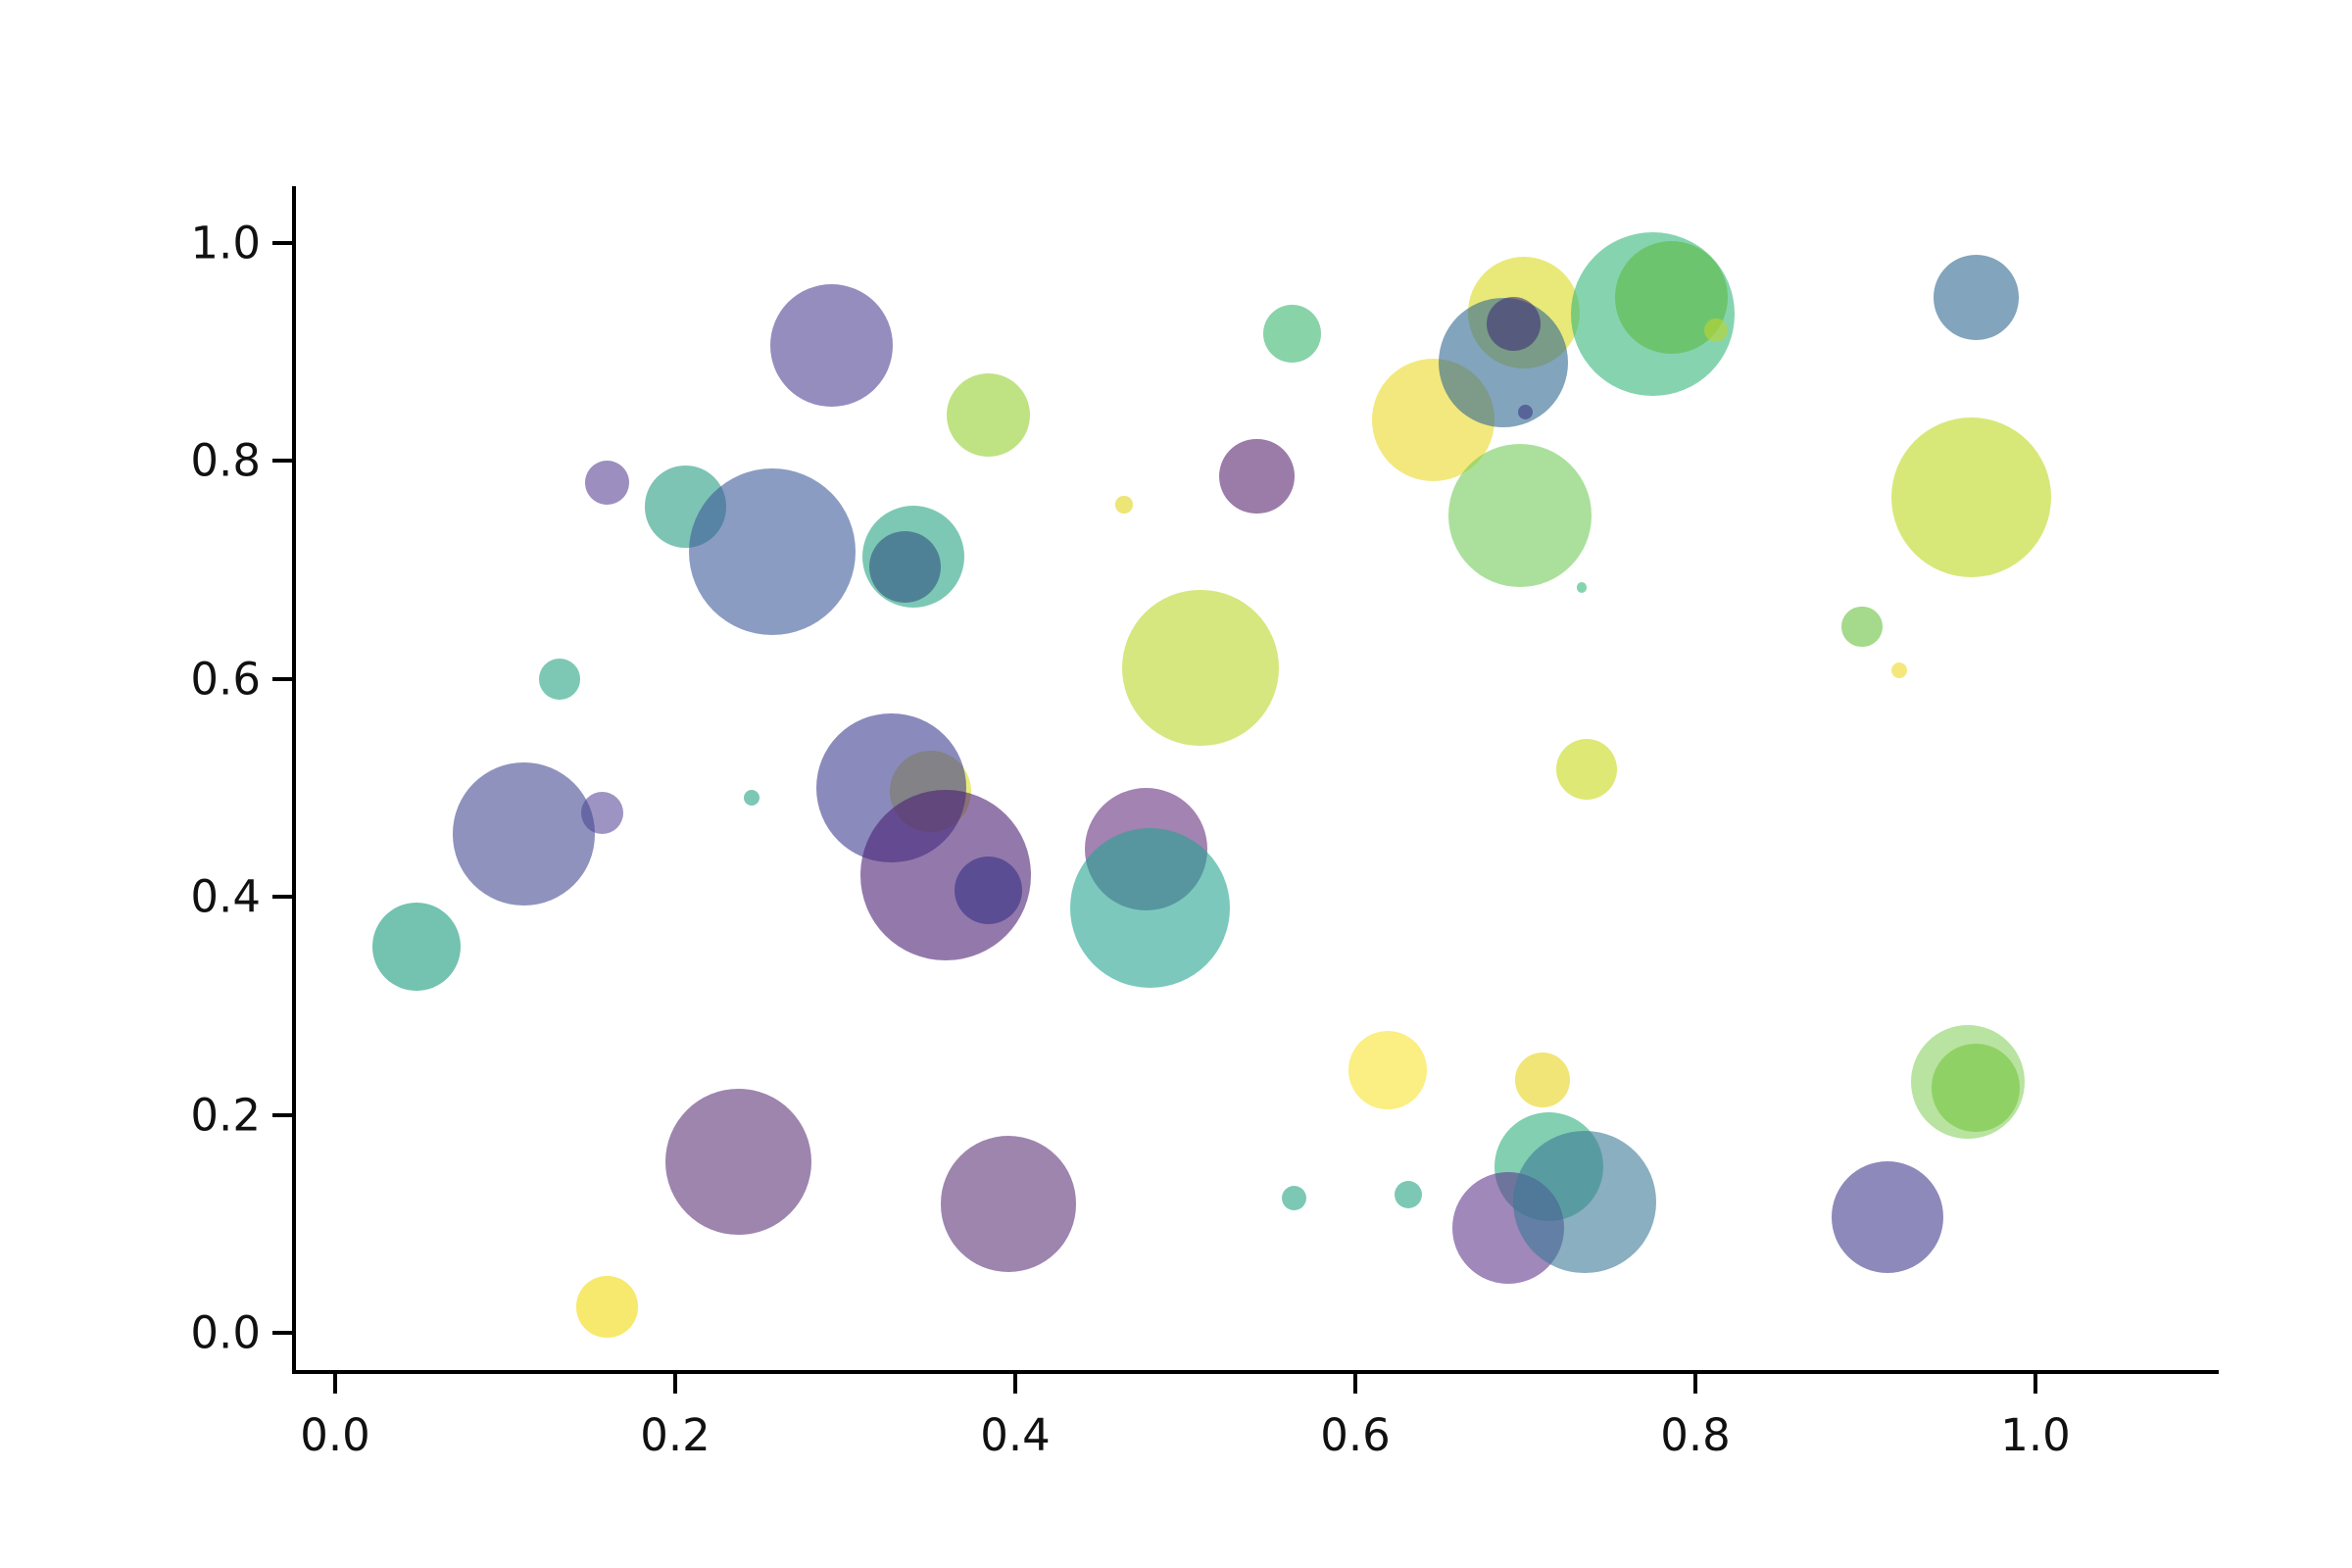 Image resolution: width=2352 pixels, height=1568 pixels. What do you see at coordinates (294, 780) in the screenshot?
I see `y-axis-spine` at bounding box center [294, 780].